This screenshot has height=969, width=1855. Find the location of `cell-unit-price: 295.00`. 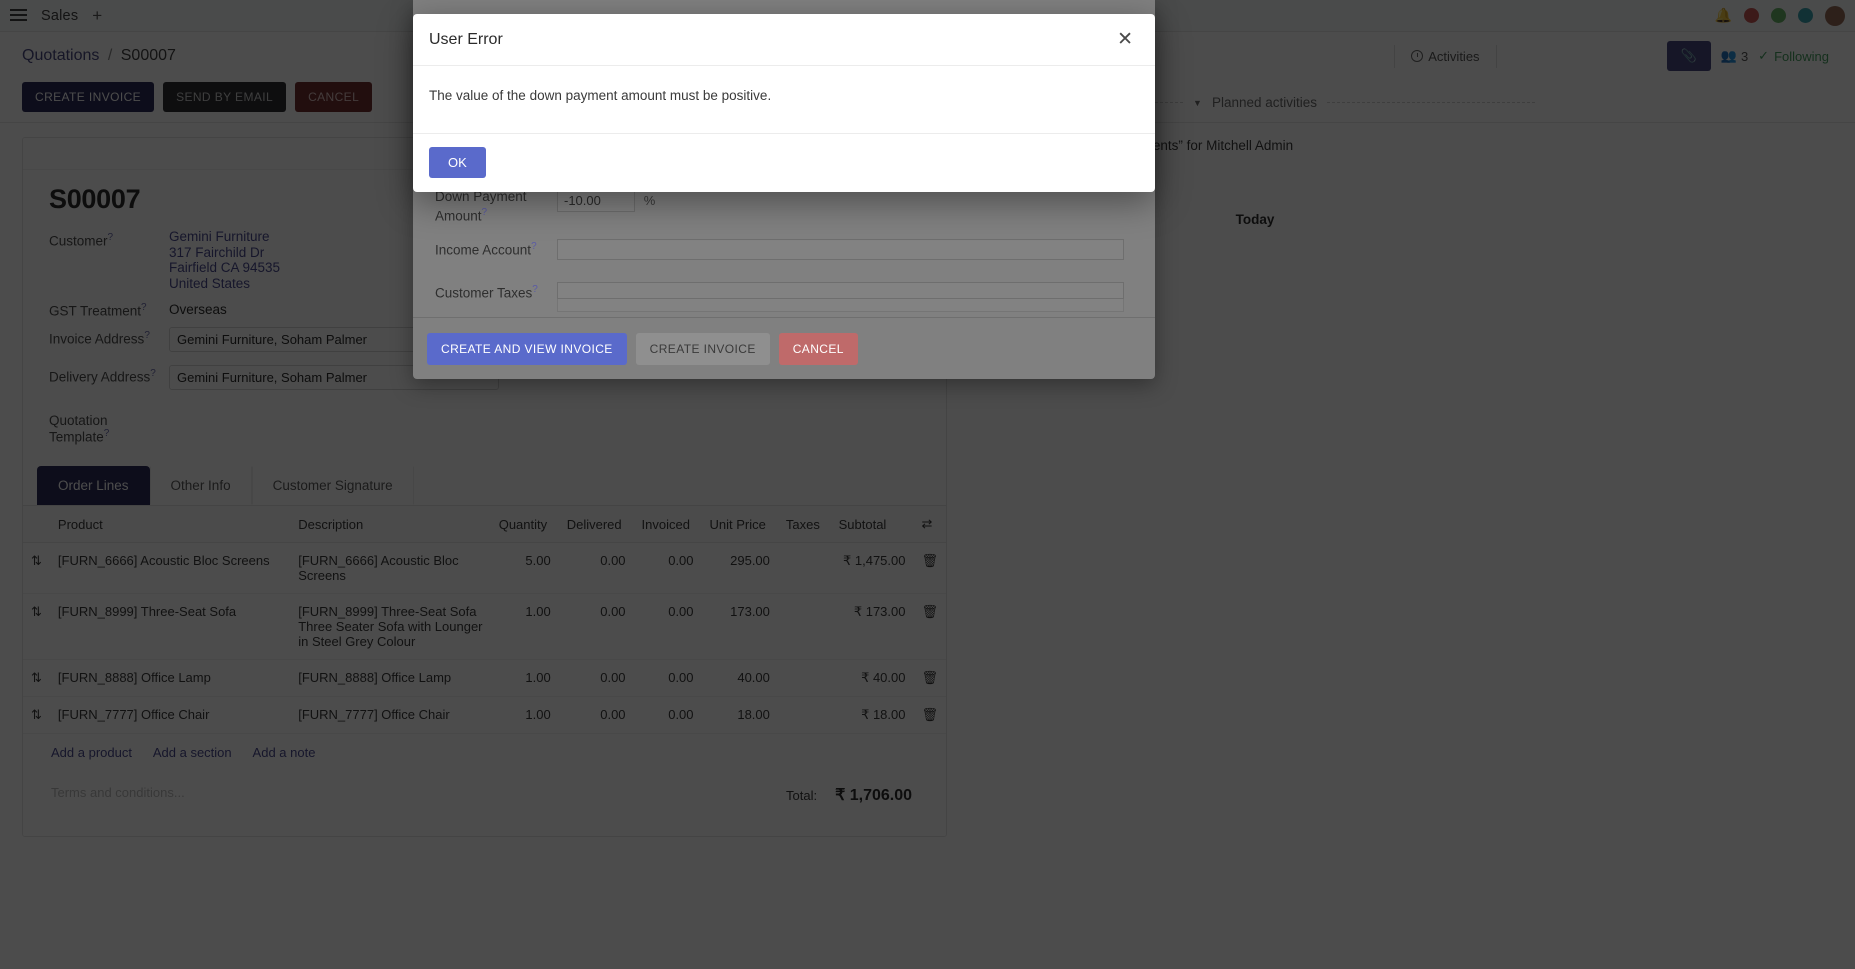

cell-unit-price: 295.00 is located at coordinates (739, 568).